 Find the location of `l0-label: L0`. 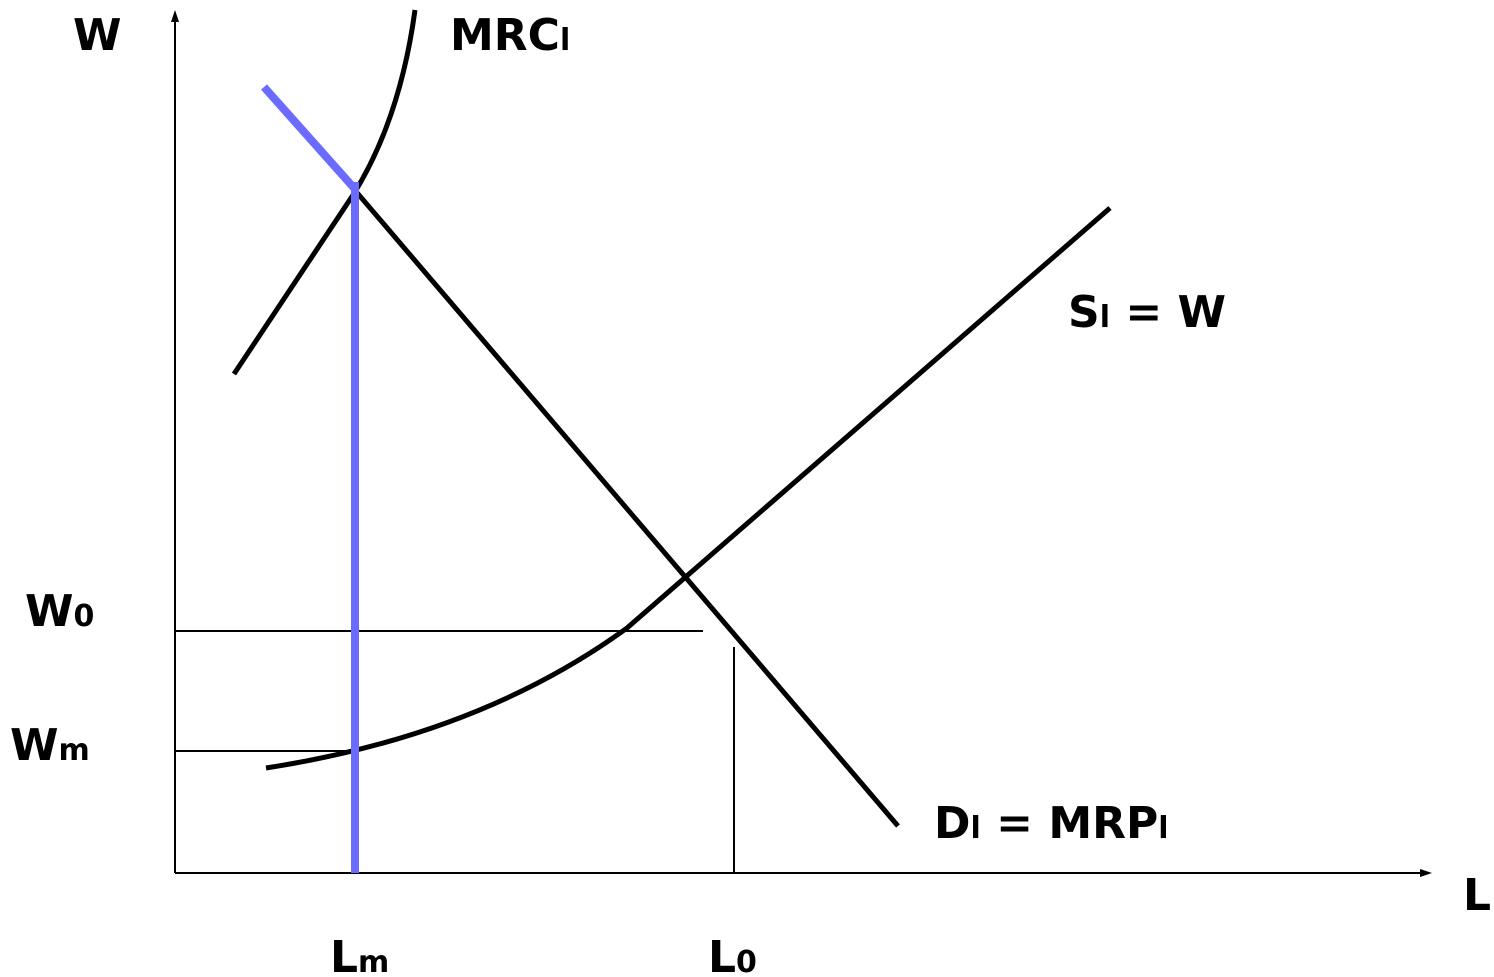

l0-label: L0 is located at coordinates (732, 954).